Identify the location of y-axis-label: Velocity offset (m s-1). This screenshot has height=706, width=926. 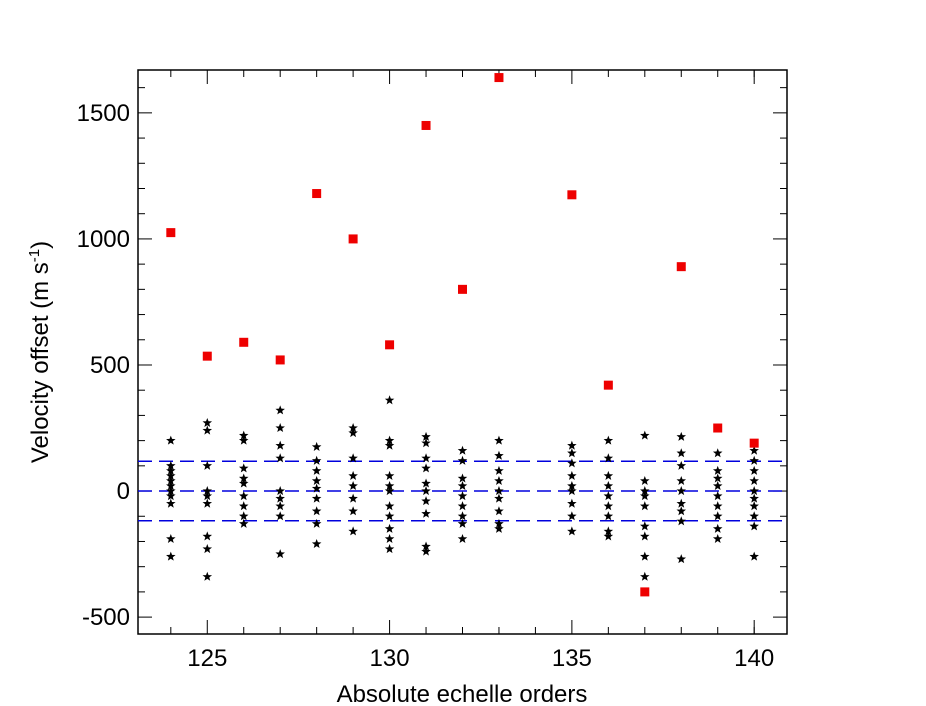
(40, 352).